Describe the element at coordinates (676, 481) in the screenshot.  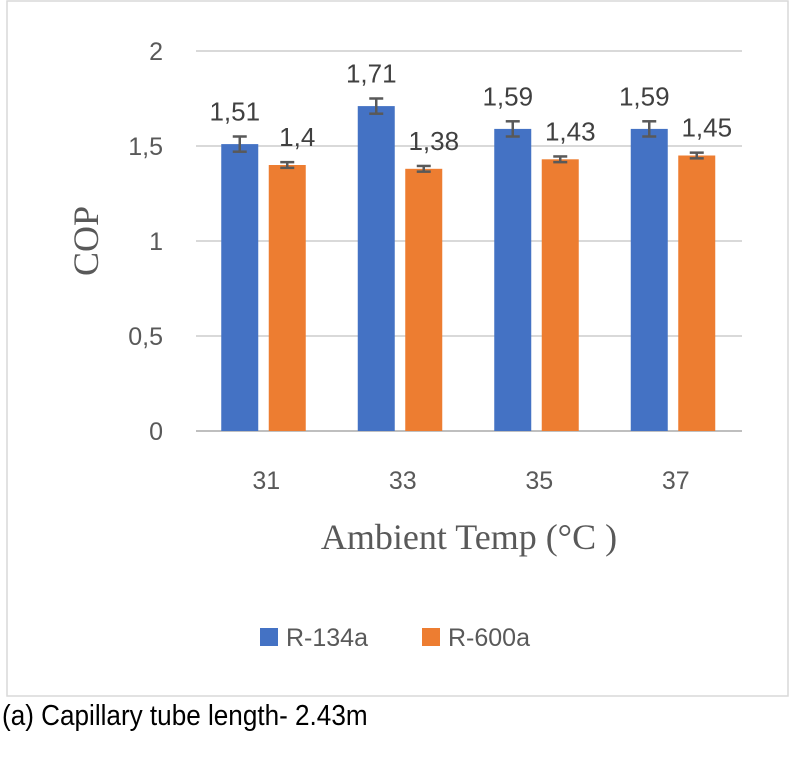
I see `x-tick-label: 37` at that location.